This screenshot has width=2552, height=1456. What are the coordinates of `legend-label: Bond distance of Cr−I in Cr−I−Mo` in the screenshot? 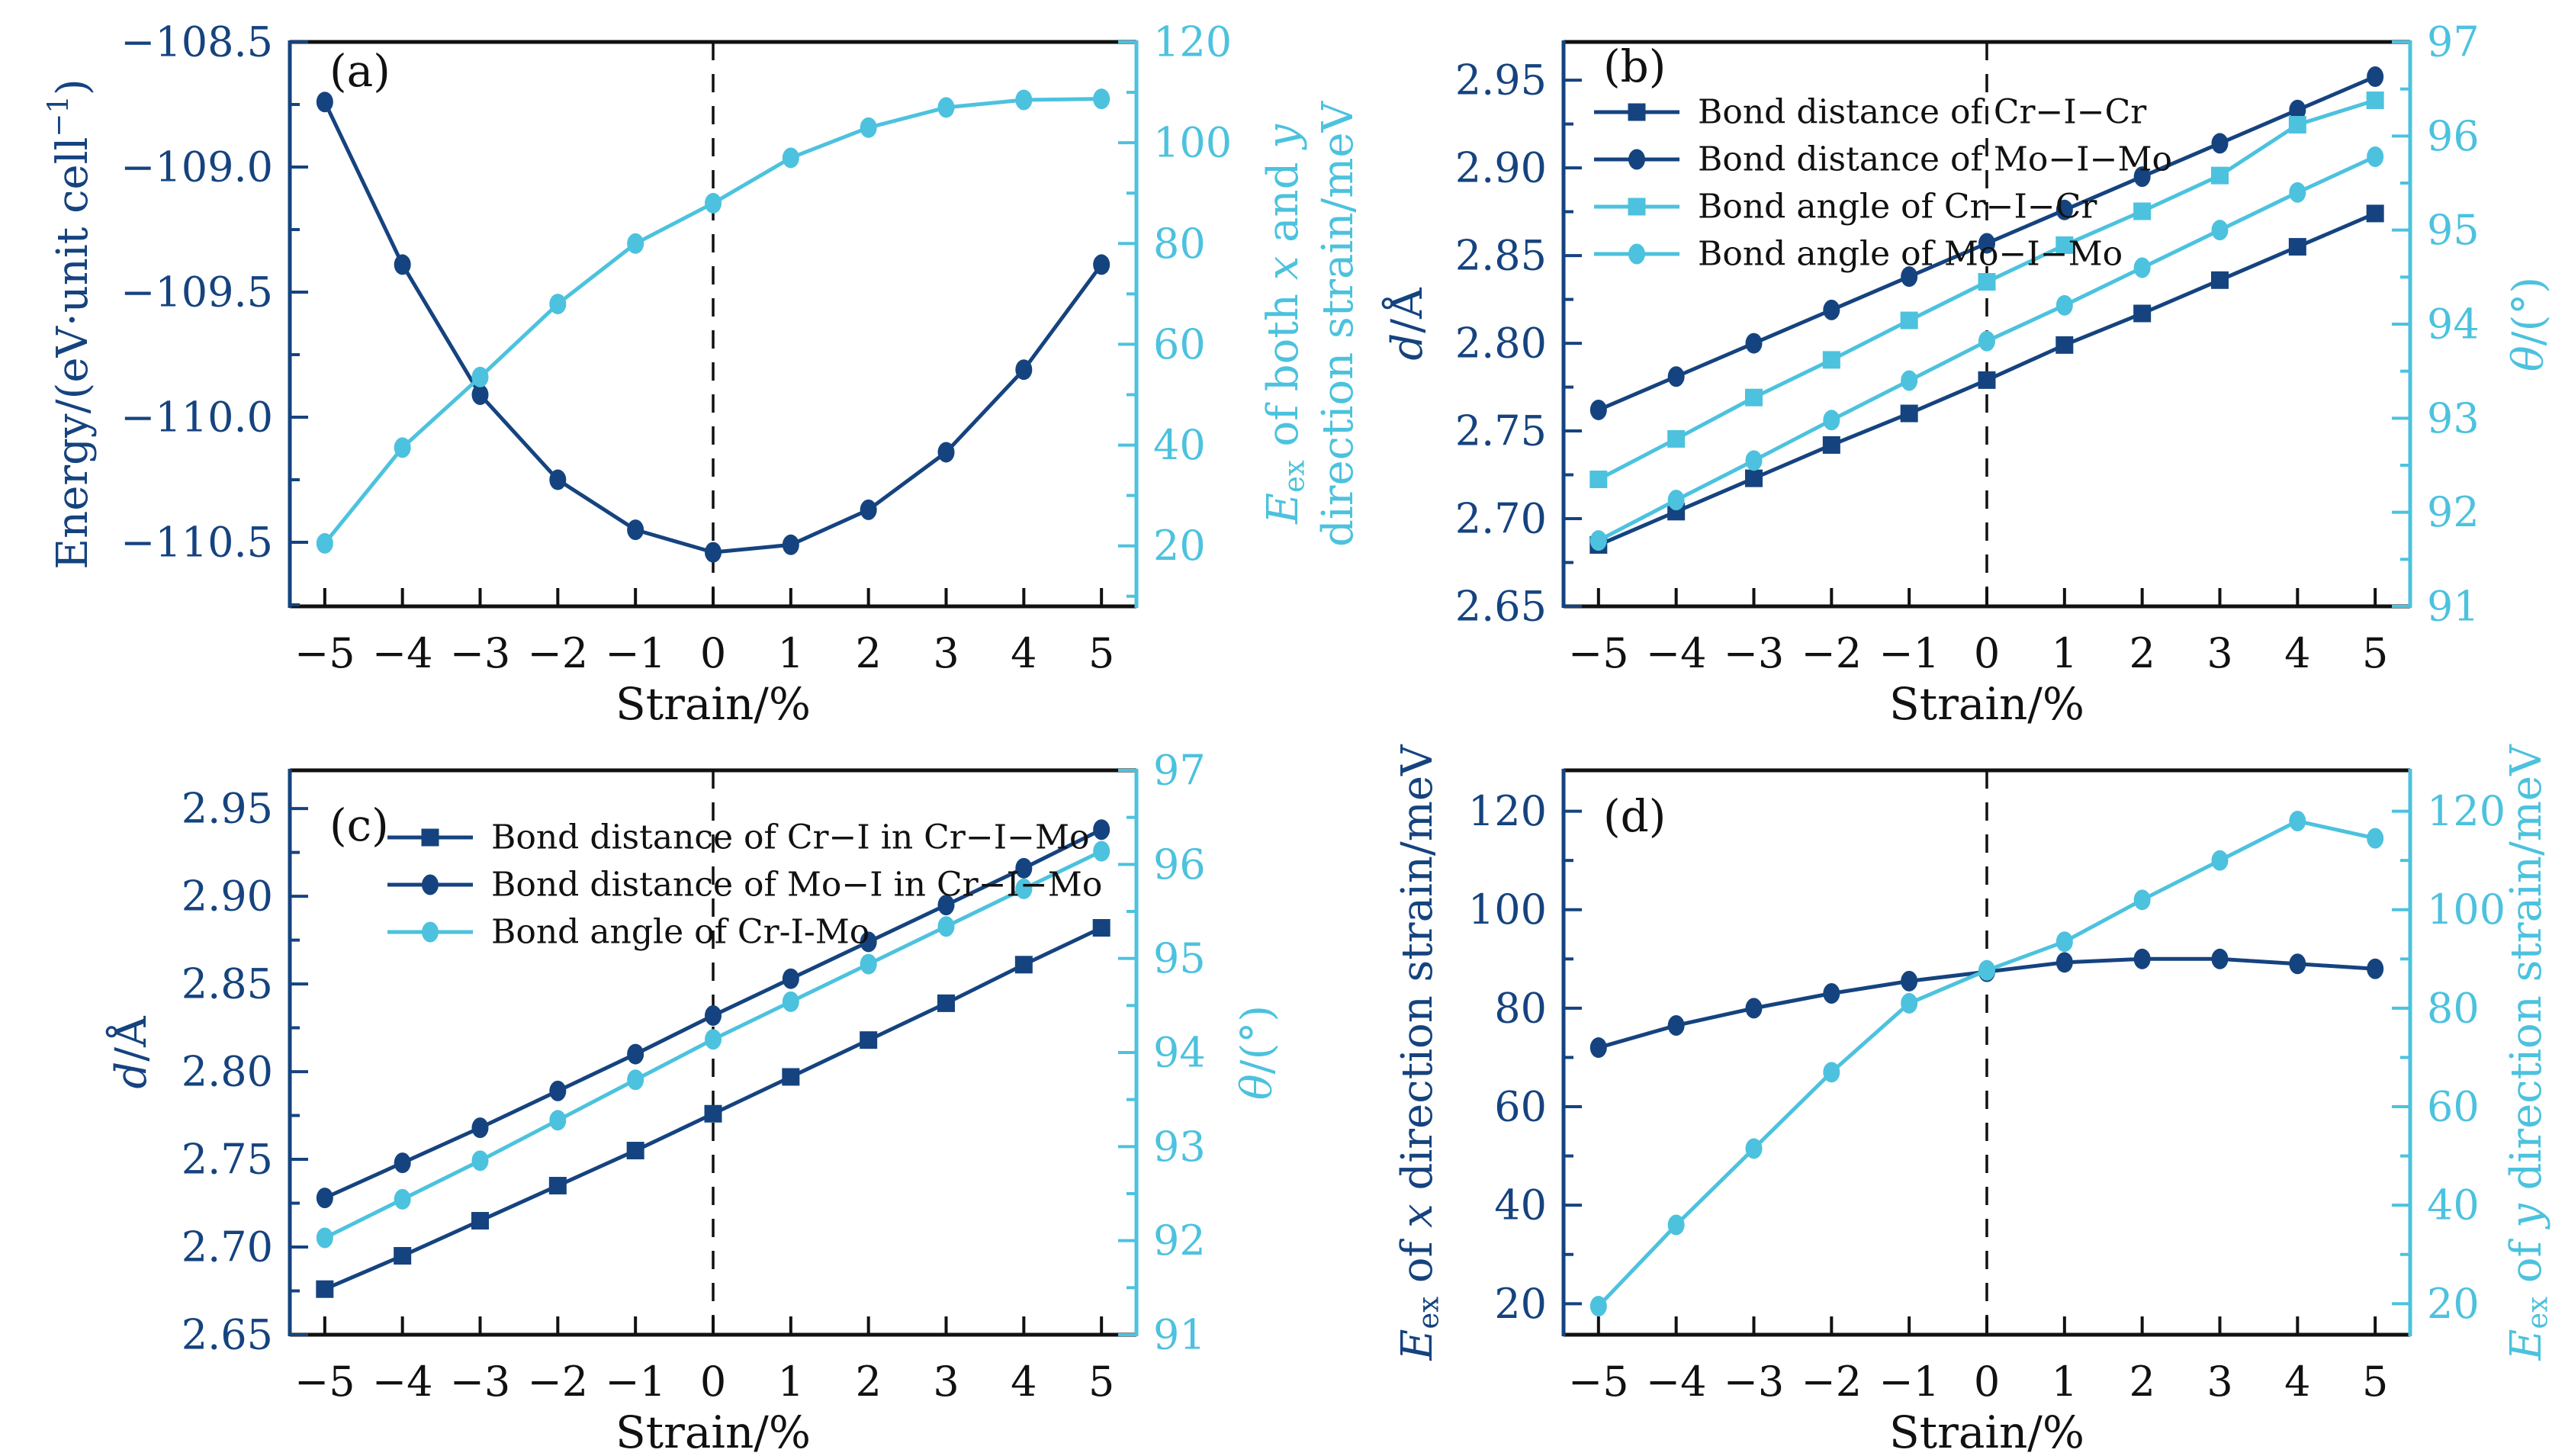 It's located at (790, 837).